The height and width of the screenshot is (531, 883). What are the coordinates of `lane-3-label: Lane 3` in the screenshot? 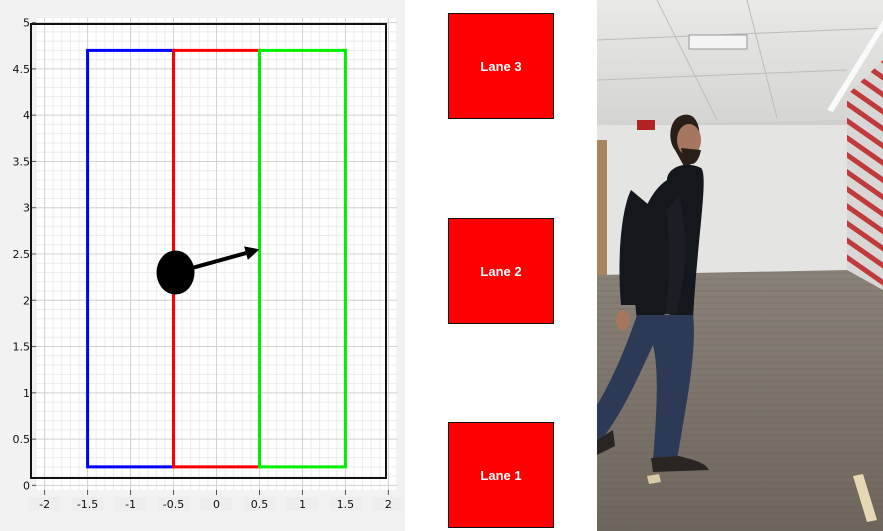 It's located at (501, 66).